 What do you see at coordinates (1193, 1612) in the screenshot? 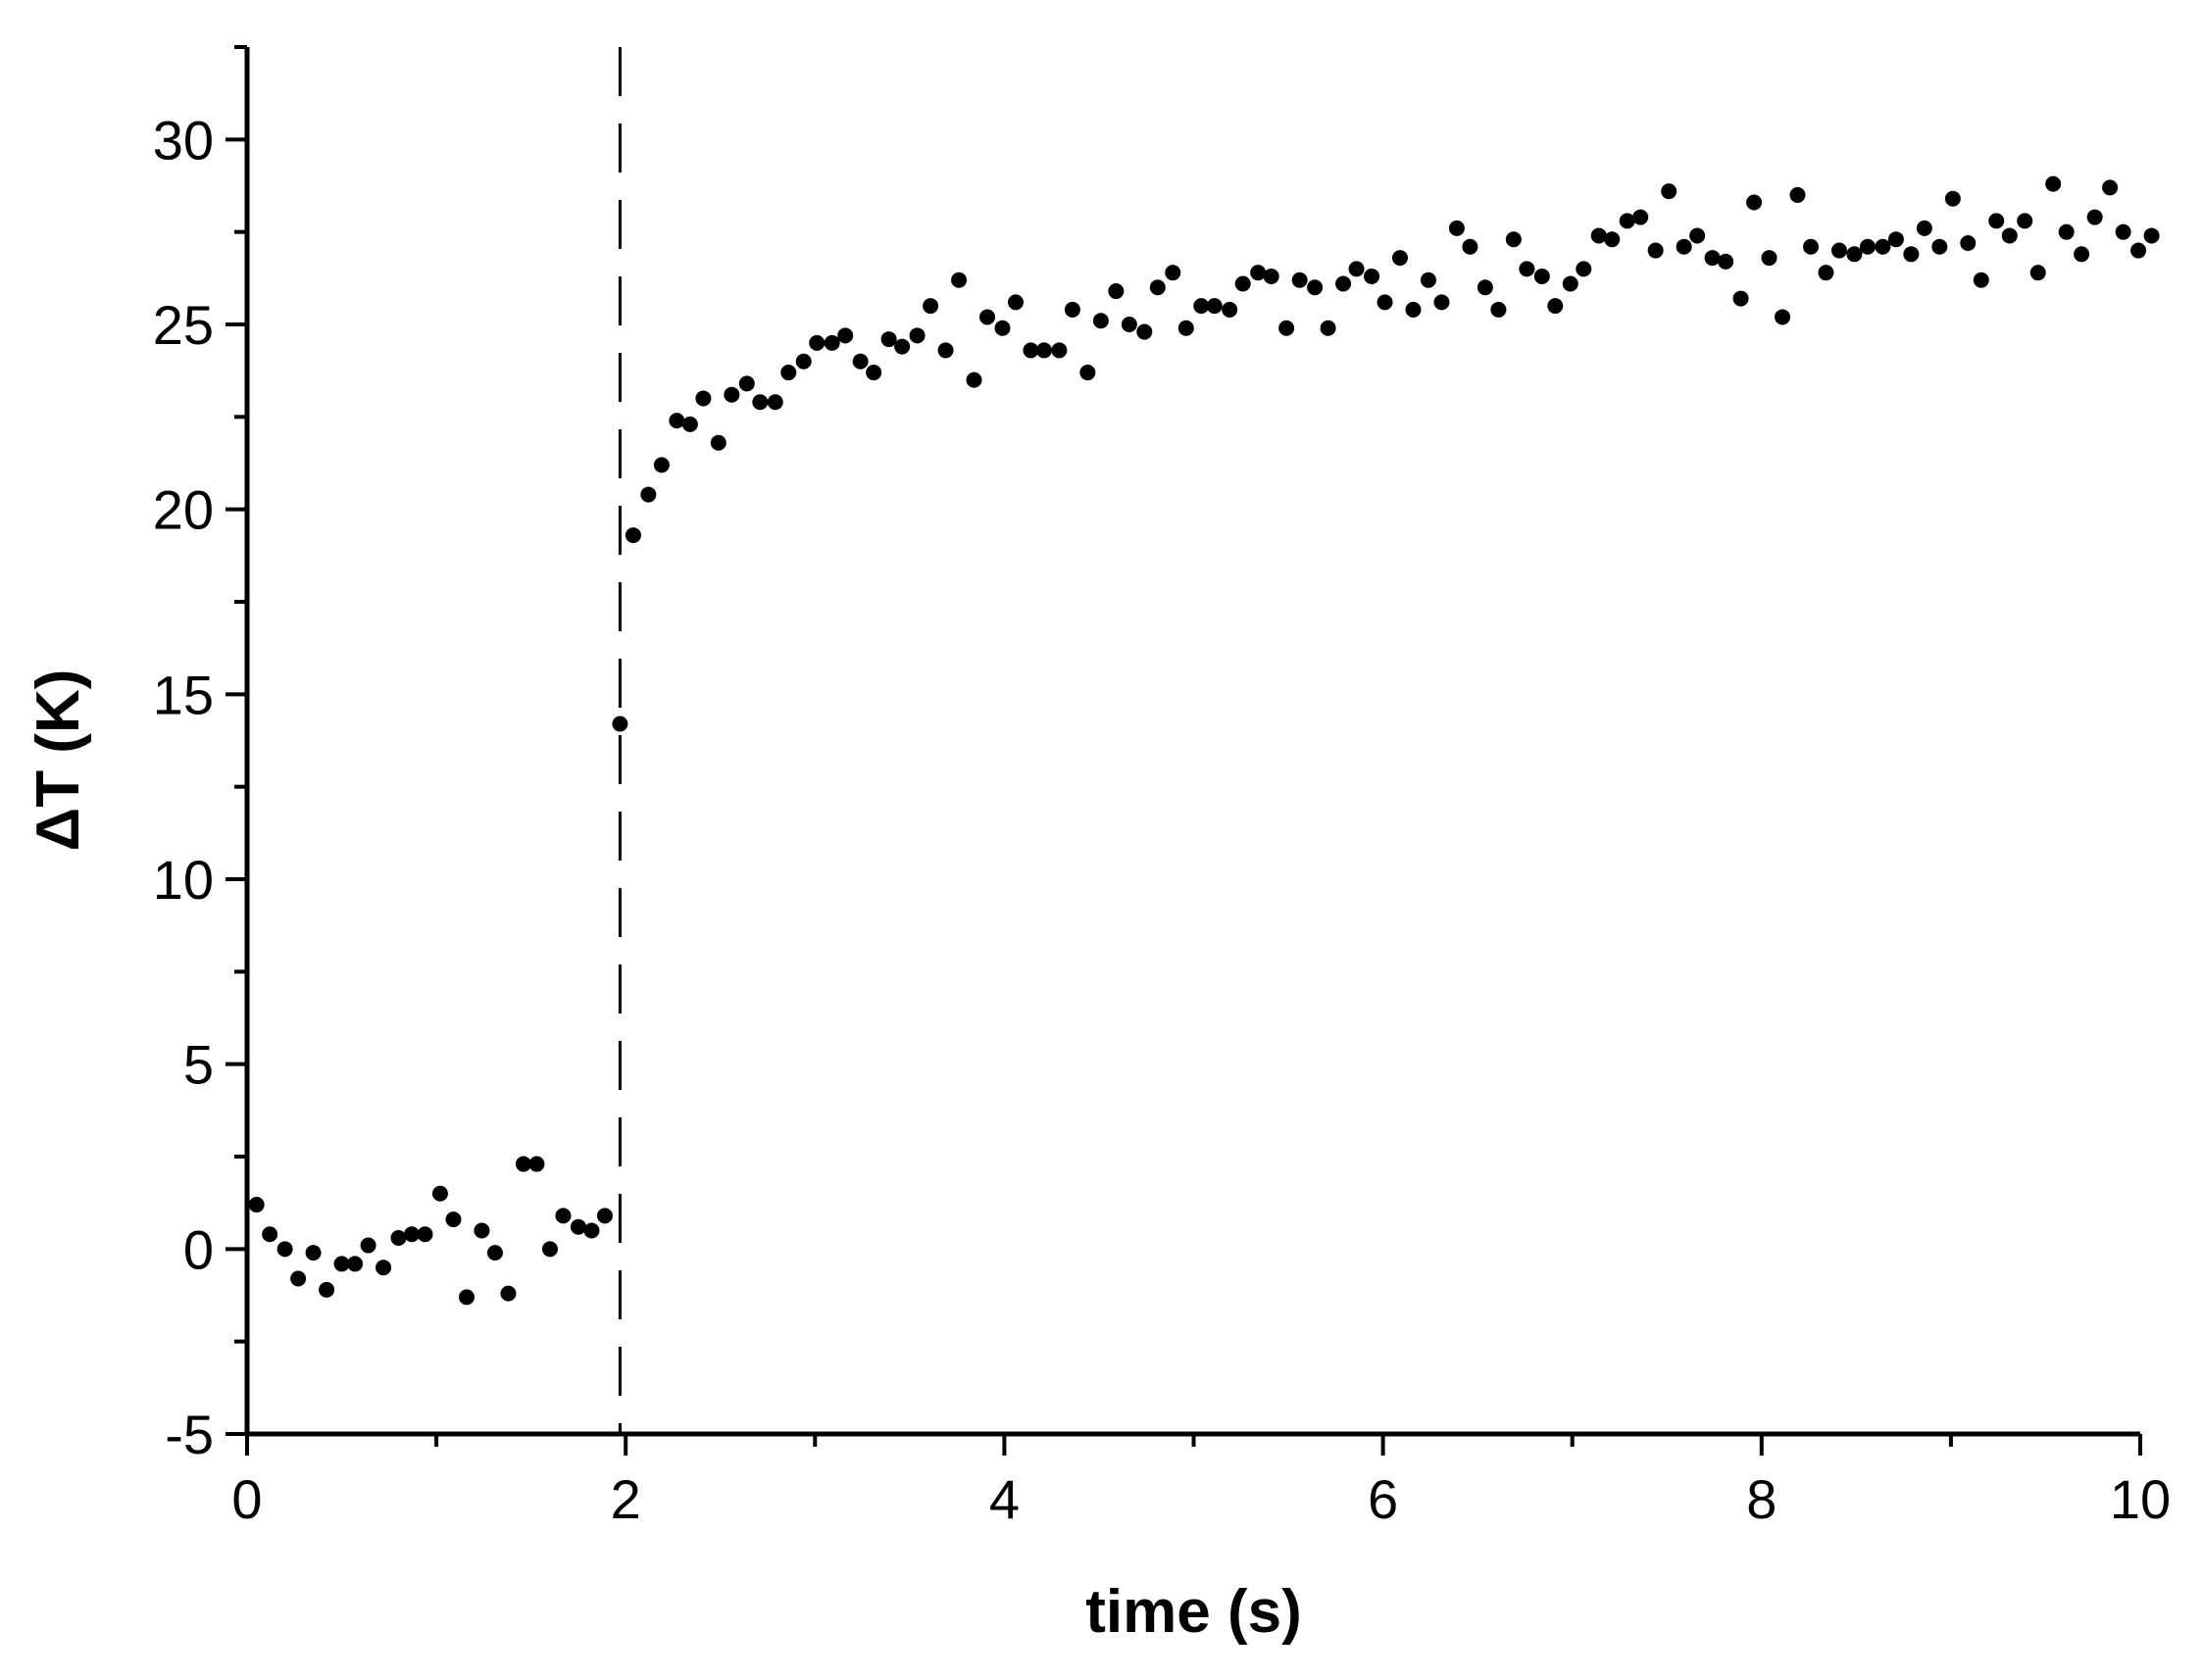
I see `x-axis-title: time (s)` at bounding box center [1193, 1612].